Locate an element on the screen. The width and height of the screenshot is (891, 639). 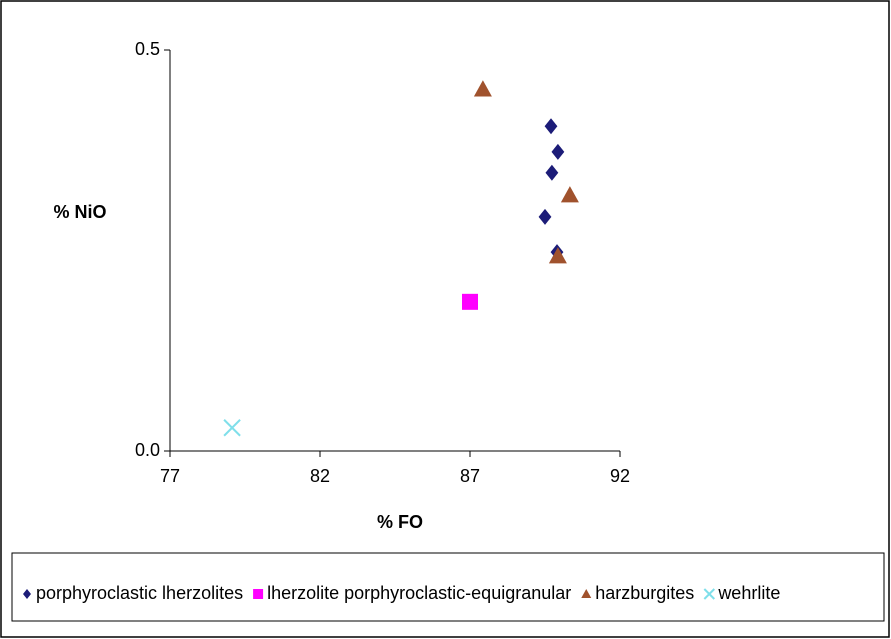
y-tick-label: 0.0 is located at coordinates (147, 450).